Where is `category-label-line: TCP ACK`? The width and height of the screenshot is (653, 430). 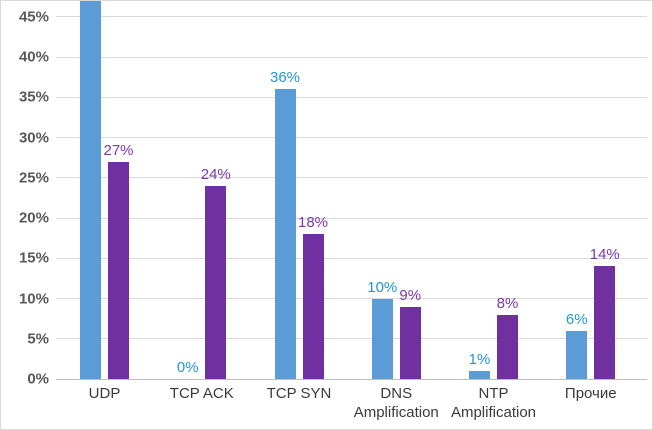 category-label-line: TCP ACK is located at coordinates (201, 393).